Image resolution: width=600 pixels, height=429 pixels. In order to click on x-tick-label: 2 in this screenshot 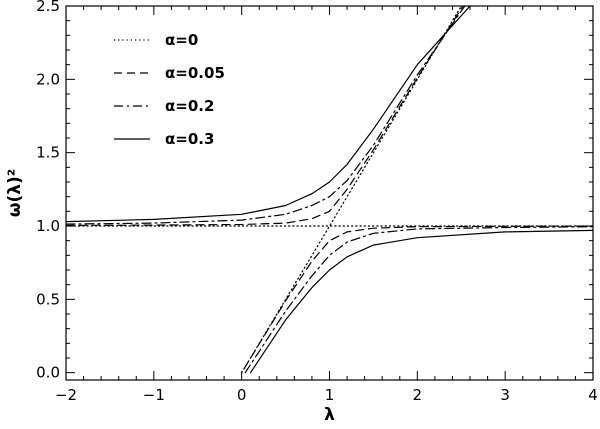, I will do `click(418, 395)`.